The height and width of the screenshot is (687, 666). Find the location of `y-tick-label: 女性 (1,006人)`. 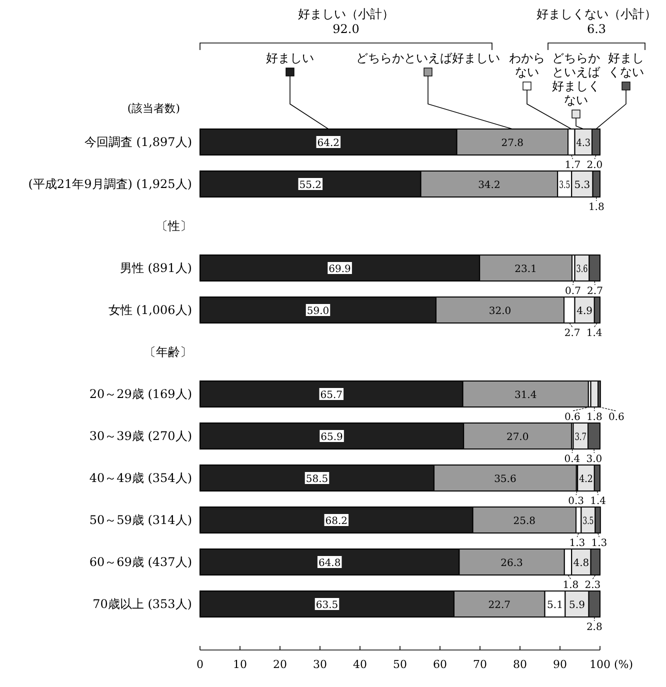

y-tick-label: 女性 (1,006人) is located at coordinates (150, 310).